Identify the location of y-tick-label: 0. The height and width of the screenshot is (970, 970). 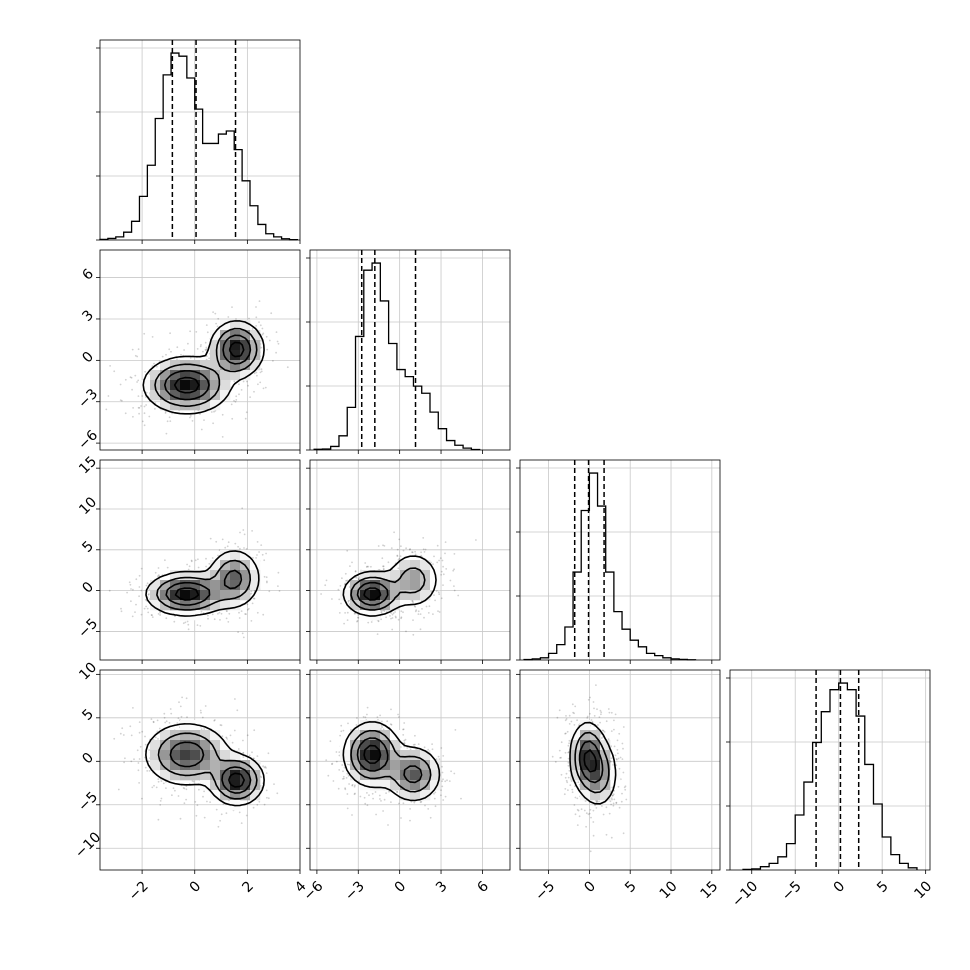
(88, 588).